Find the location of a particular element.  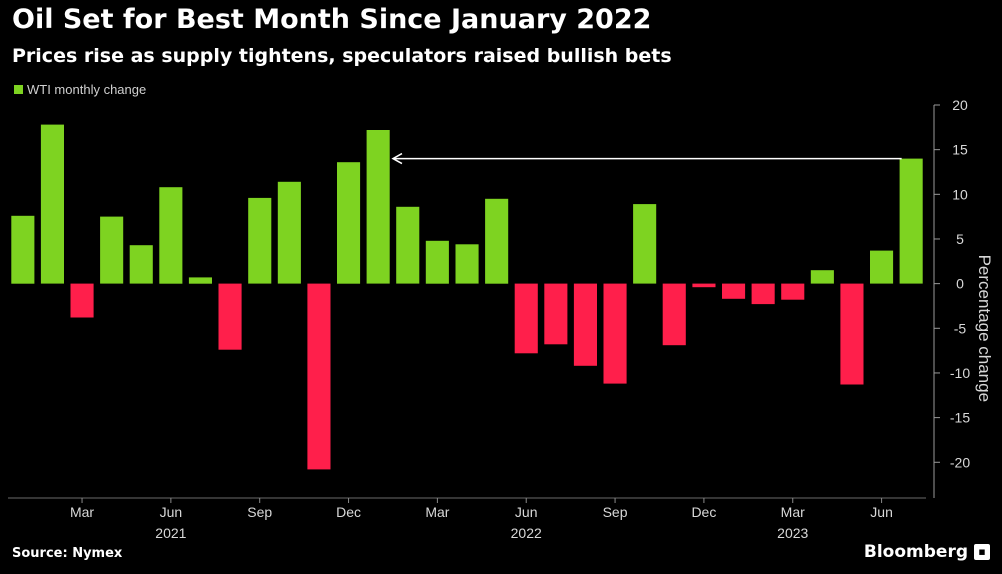

y-tick-label: 15 is located at coordinates (960, 150).